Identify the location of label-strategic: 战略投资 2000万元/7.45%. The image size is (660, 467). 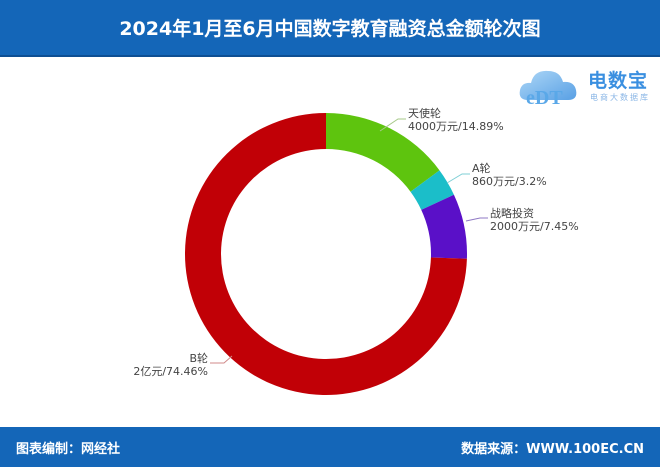
(534, 220).